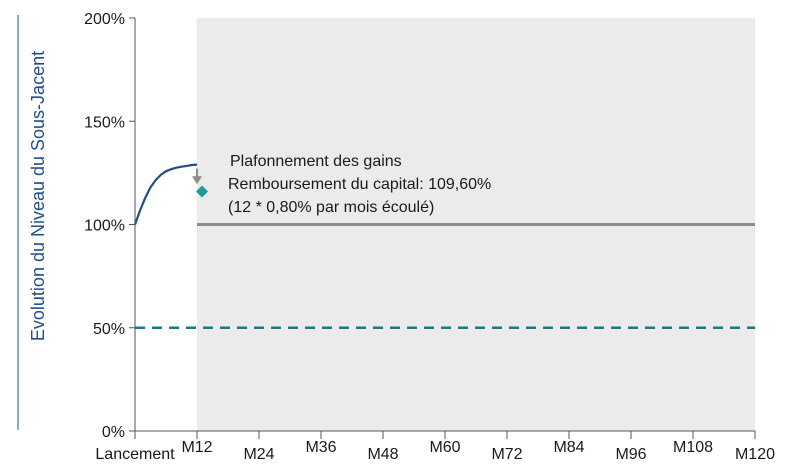 This screenshot has width=786, height=475. I want to click on annotation-line-3: (12 * 0,80% par mois écoulé), so click(331, 207).